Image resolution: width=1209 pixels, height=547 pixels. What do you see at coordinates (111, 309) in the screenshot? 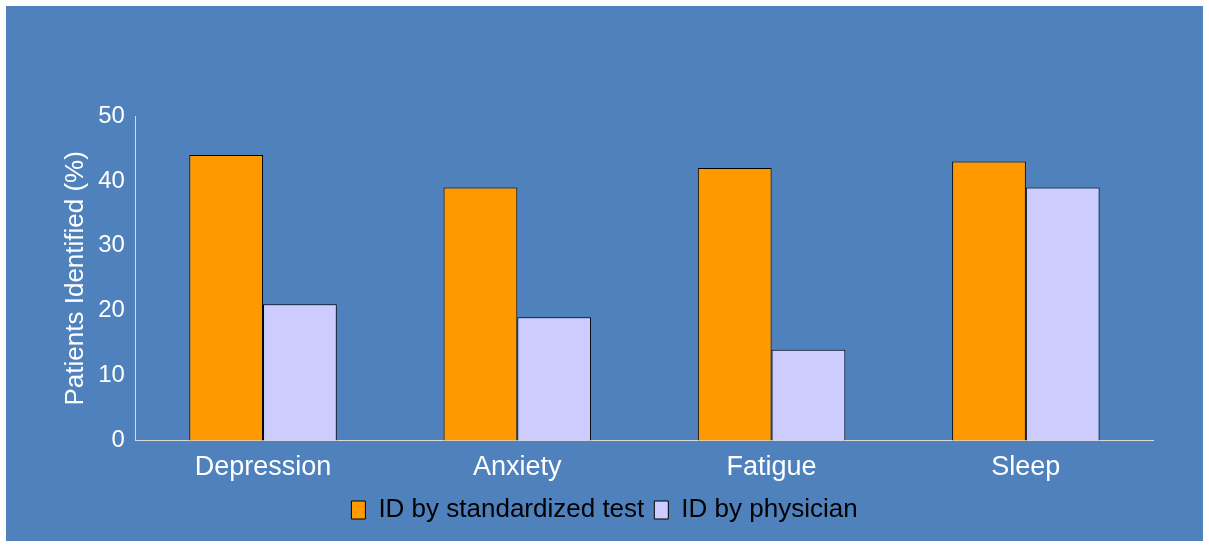
I see `y-tick-label: 20` at bounding box center [111, 309].